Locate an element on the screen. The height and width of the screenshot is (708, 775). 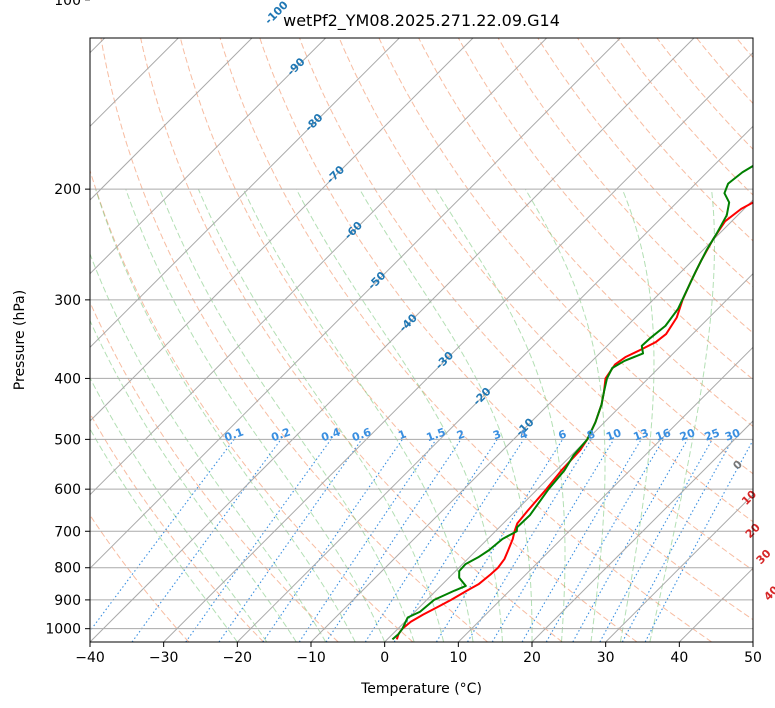
mixing-ratio-label: 3 is located at coordinates (497, 434).